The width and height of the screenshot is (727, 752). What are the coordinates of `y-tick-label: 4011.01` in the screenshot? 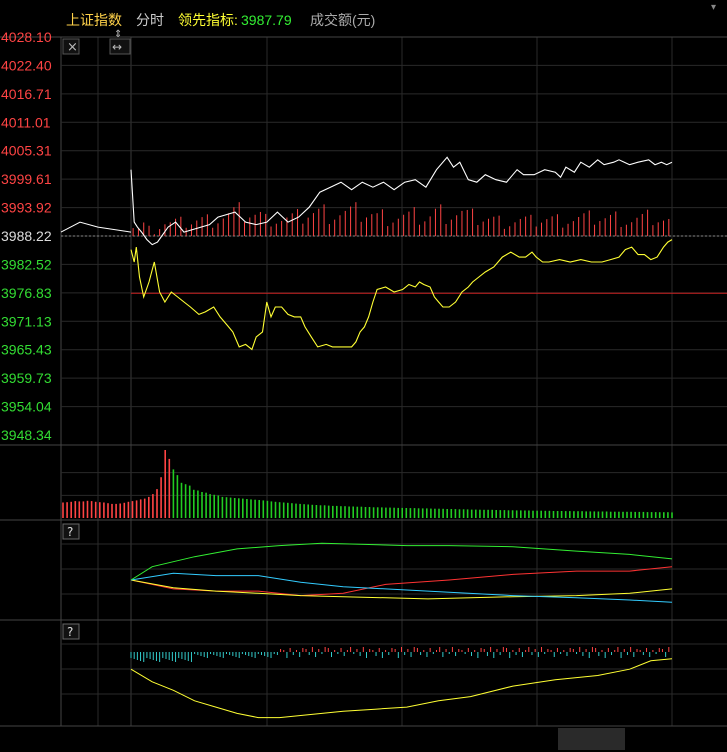 It's located at (26, 122).